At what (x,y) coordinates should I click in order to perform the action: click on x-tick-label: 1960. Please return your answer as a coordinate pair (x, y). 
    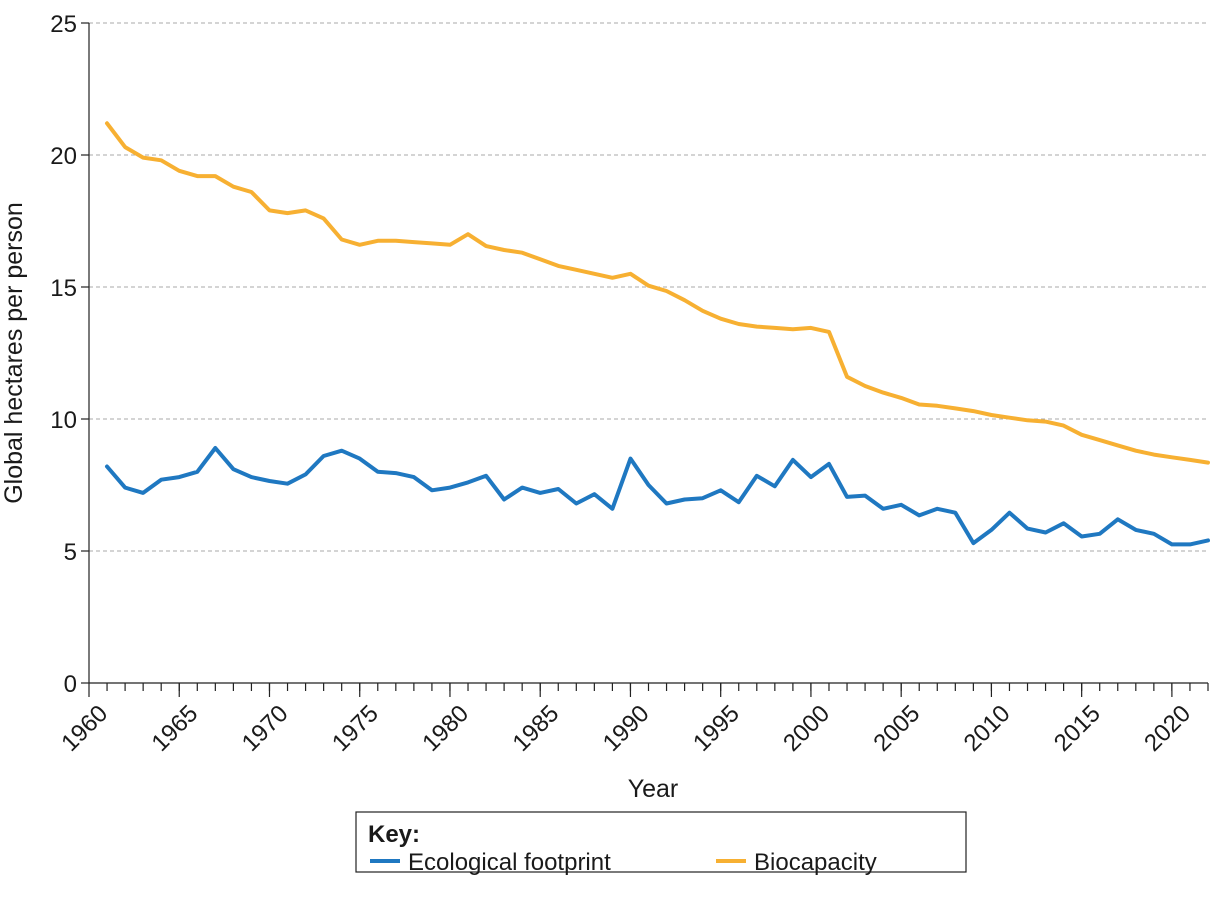
    Looking at the image, I should click on (84, 728).